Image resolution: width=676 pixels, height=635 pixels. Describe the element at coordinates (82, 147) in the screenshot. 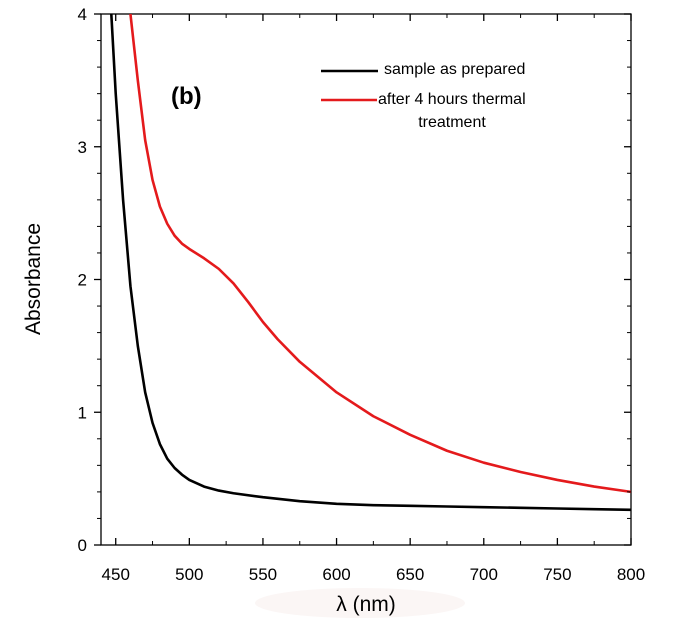

I see `y-tick-label-3: 3` at that location.